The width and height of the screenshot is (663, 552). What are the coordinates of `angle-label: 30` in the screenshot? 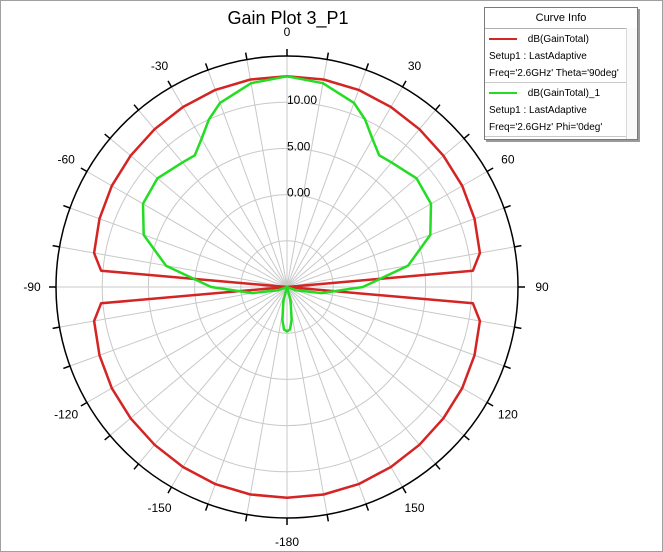 It's located at (415, 66).